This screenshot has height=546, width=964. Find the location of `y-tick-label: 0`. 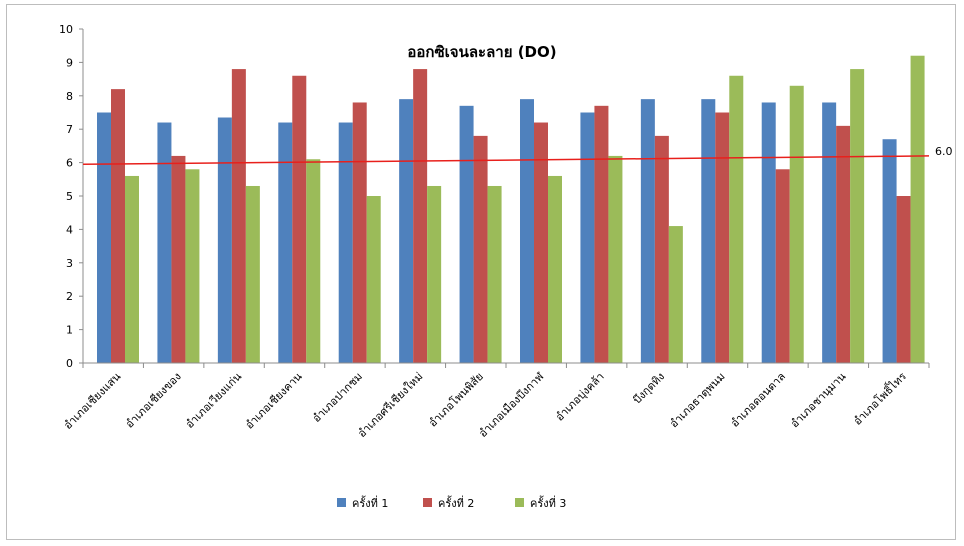

y-tick-label: 0 is located at coordinates (69, 363).